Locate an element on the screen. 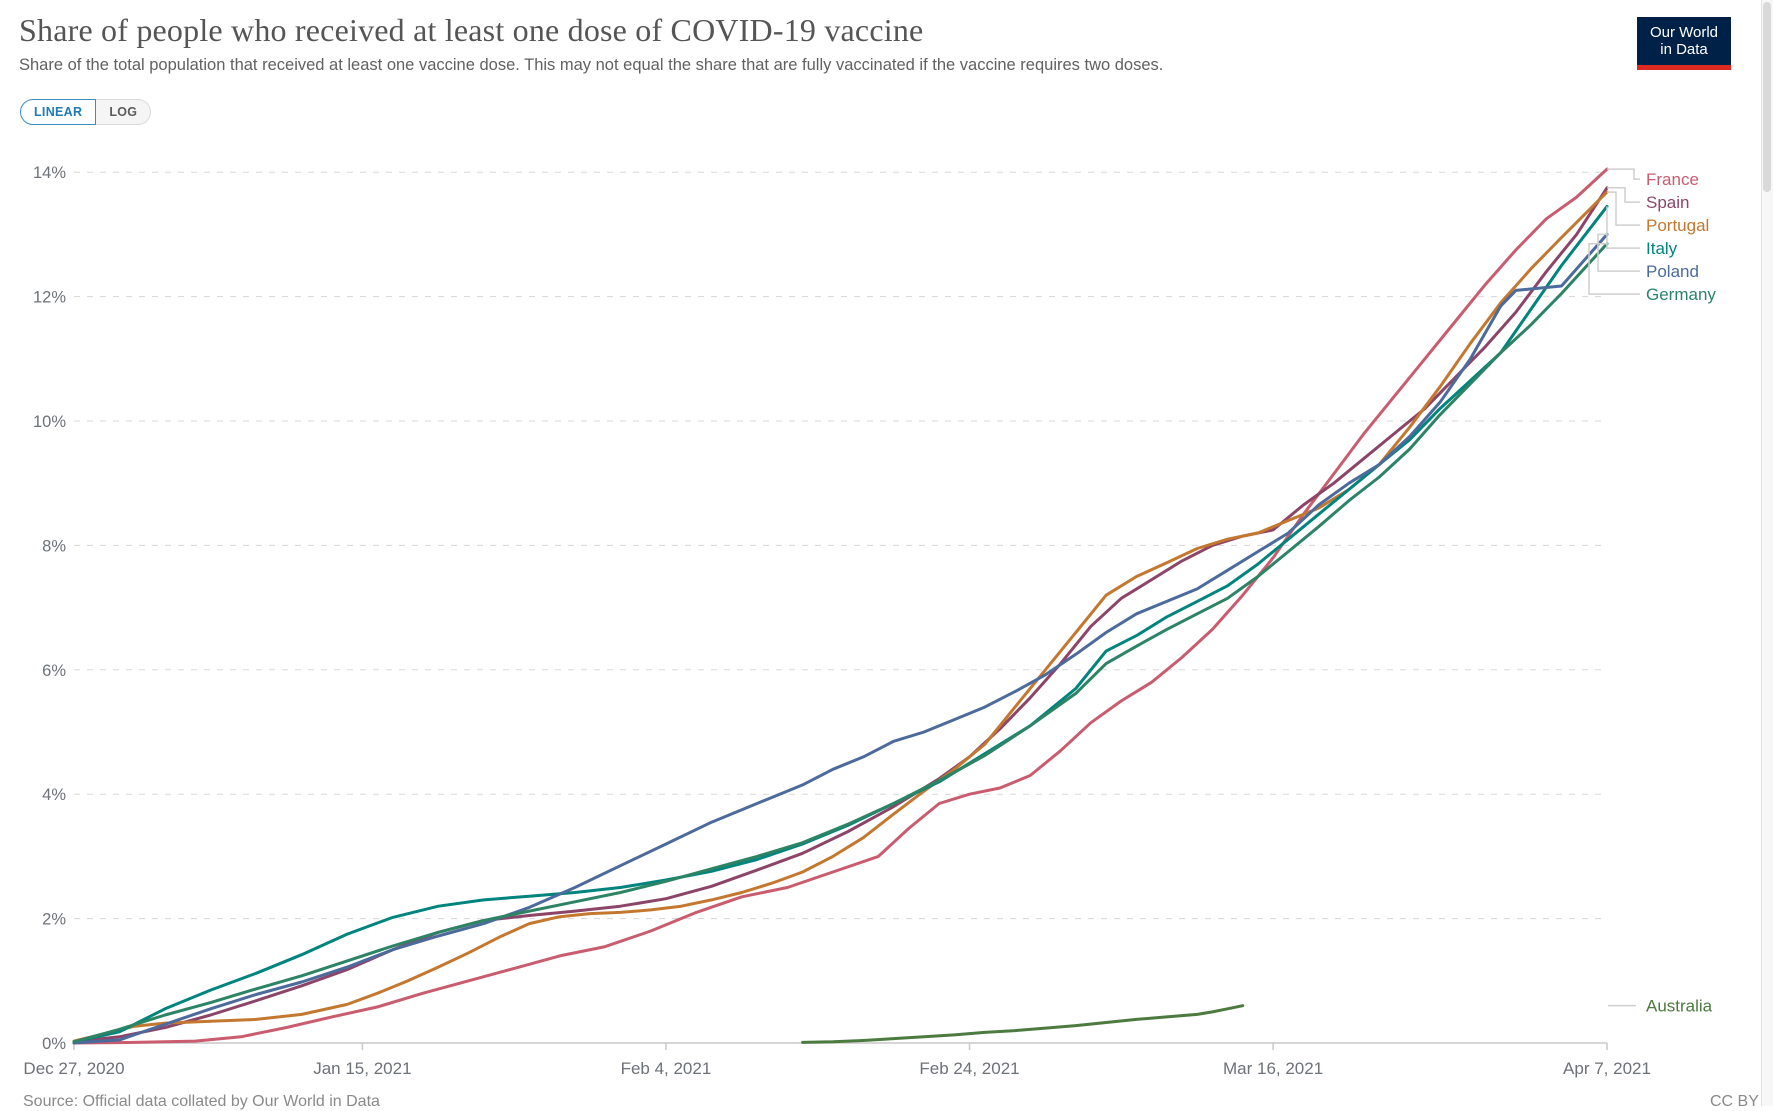 Image resolution: width=1773 pixels, height=1111 pixels. owid-logo-line1: Our World is located at coordinates (1684, 32).